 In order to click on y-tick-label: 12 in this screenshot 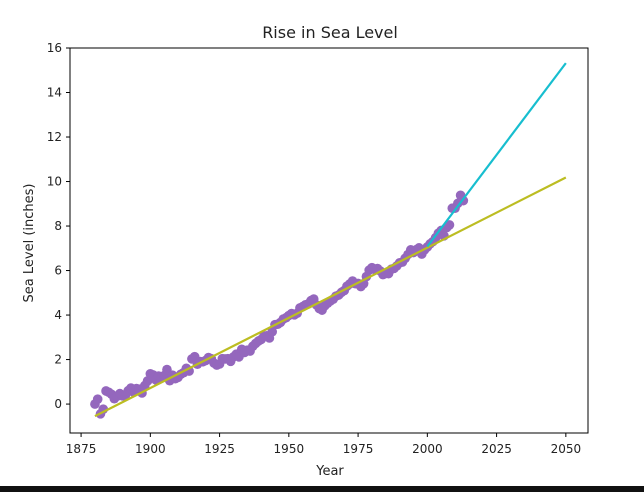, I will do `click(54, 137)`.